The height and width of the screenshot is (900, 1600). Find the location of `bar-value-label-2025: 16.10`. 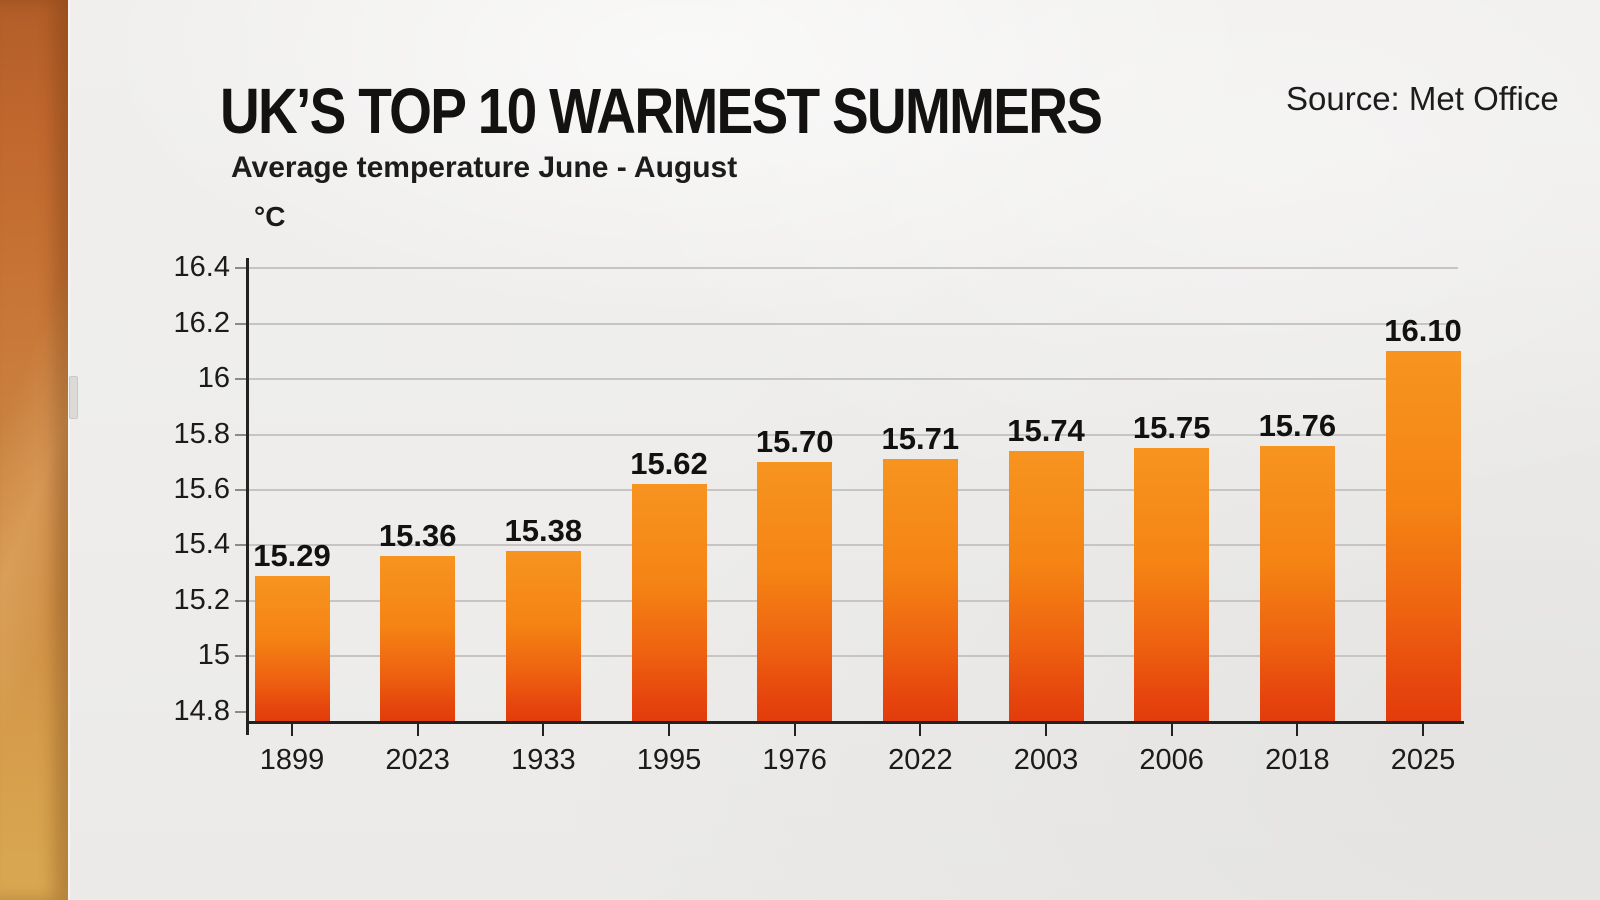

bar-value-label-2025: 16.10 is located at coordinates (1423, 331).